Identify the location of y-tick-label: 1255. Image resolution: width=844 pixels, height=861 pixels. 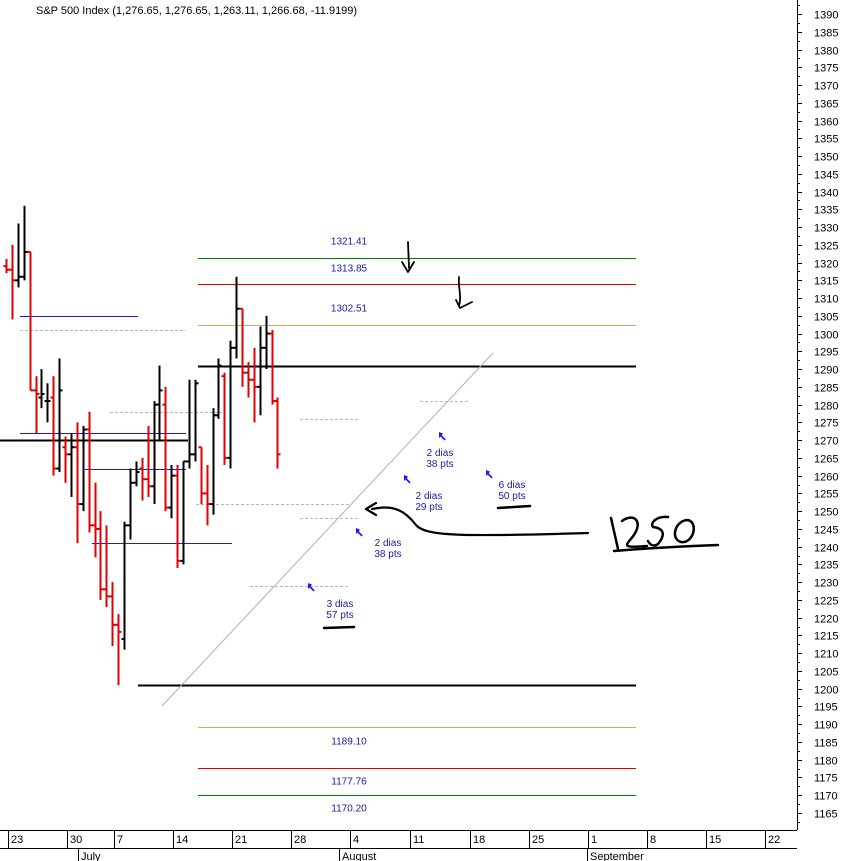
(826, 495).